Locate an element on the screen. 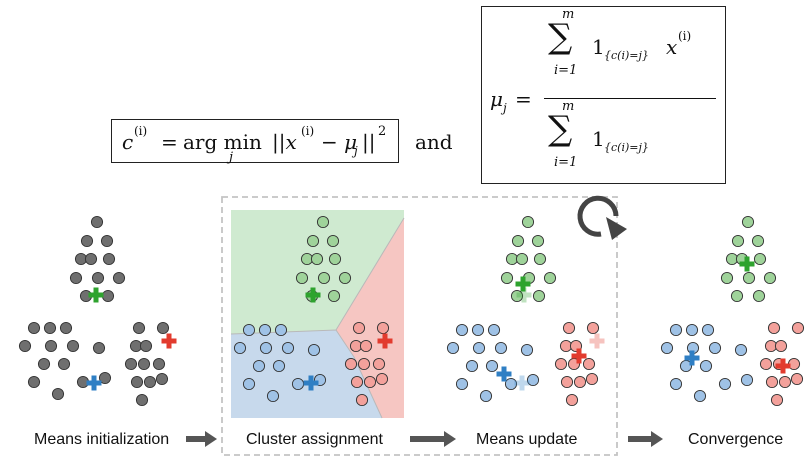 This screenshot has height=457, width=811. update-num-indicator-sub: {c(i)=j} is located at coordinates (626, 55).